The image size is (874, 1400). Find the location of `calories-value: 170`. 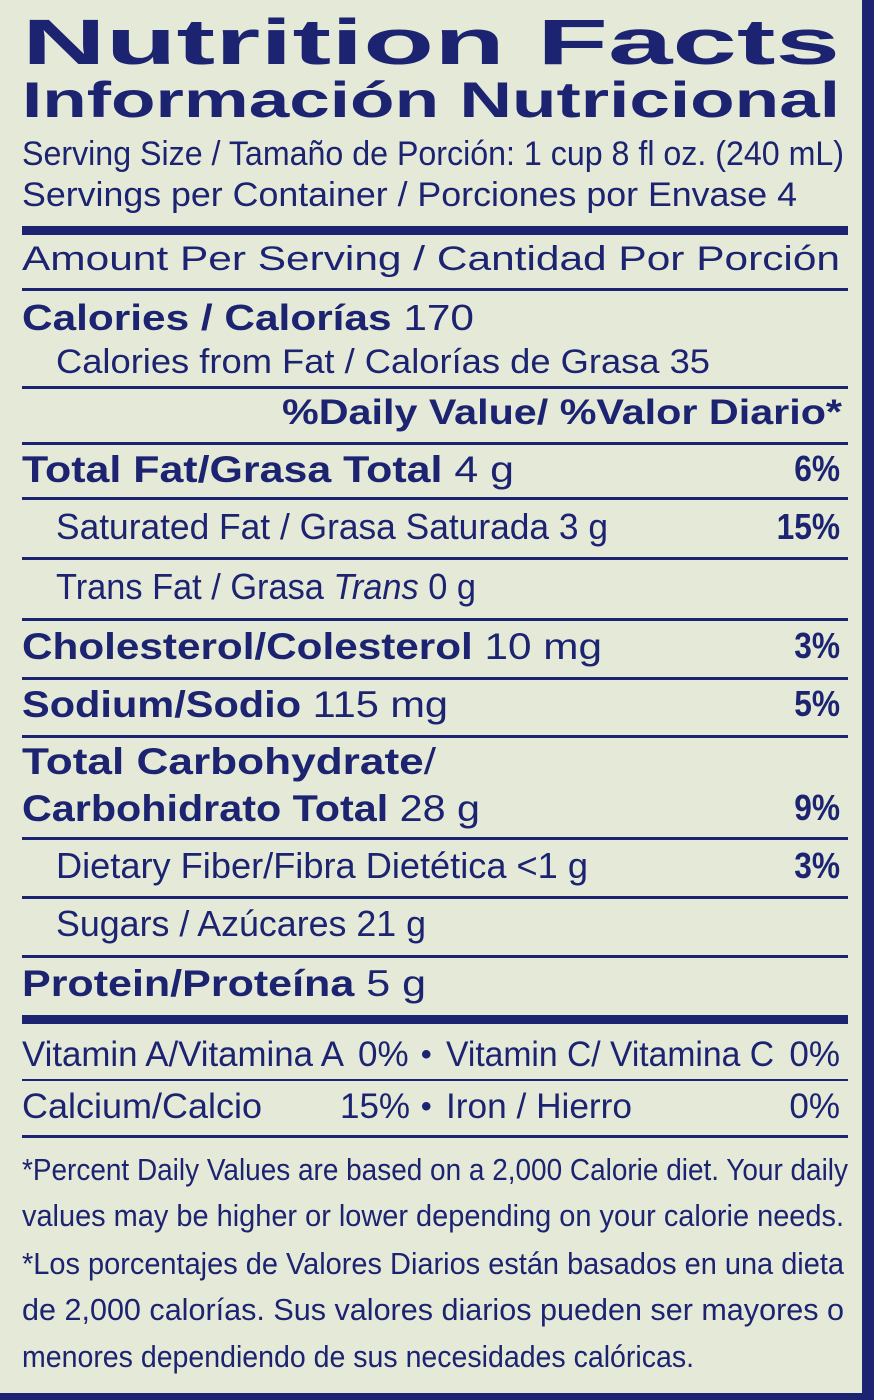

calories-value: 170 is located at coordinates (438, 317).